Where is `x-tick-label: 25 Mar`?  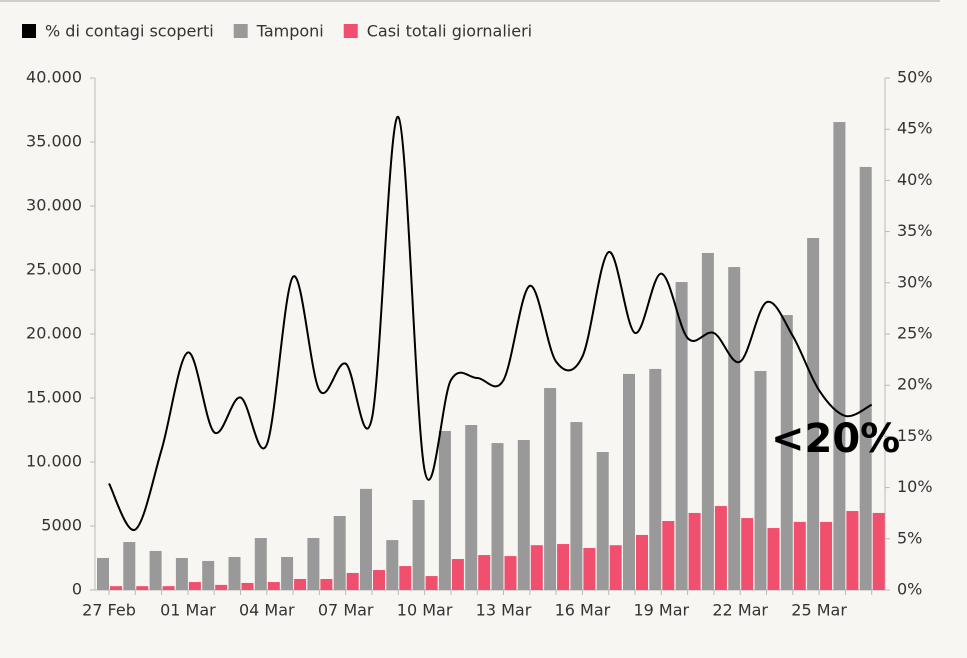 x-tick-label: 25 Mar is located at coordinates (819, 610).